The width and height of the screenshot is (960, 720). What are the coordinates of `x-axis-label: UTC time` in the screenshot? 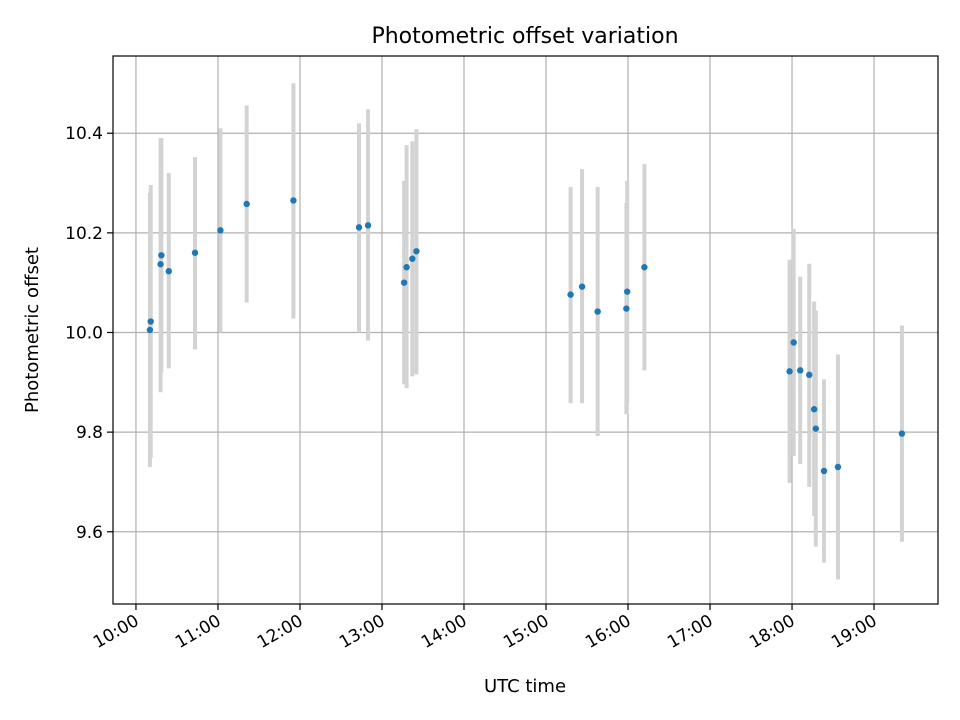 It's located at (525, 686).